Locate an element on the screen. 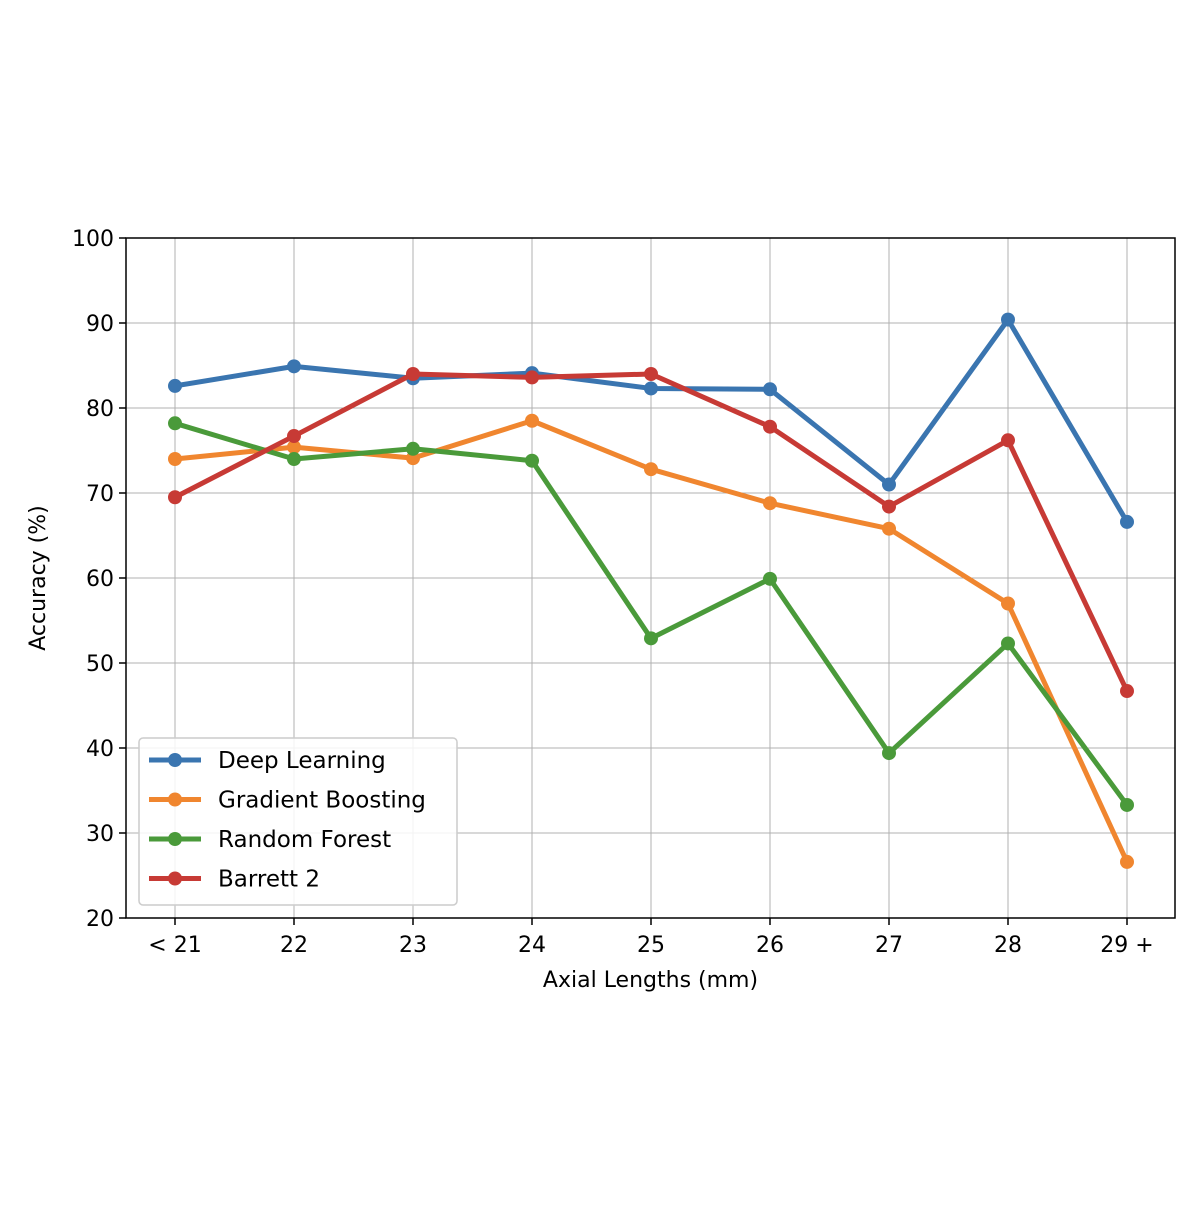 This screenshot has width=1202, height=1207. x-tick-label: 28 is located at coordinates (1008, 945).